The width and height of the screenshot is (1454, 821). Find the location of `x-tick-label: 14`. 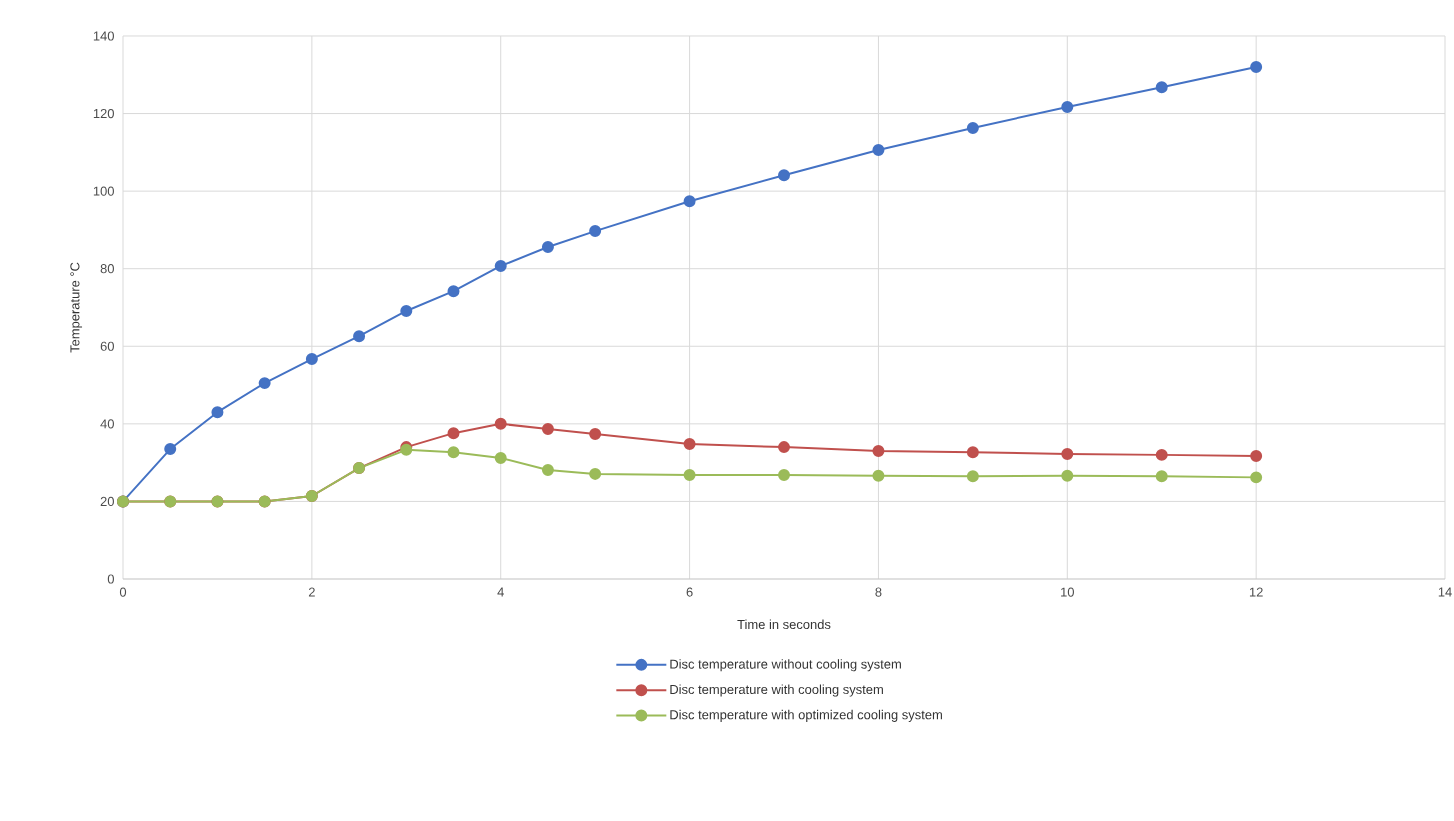

x-tick-label: 14 is located at coordinates (1445, 592).